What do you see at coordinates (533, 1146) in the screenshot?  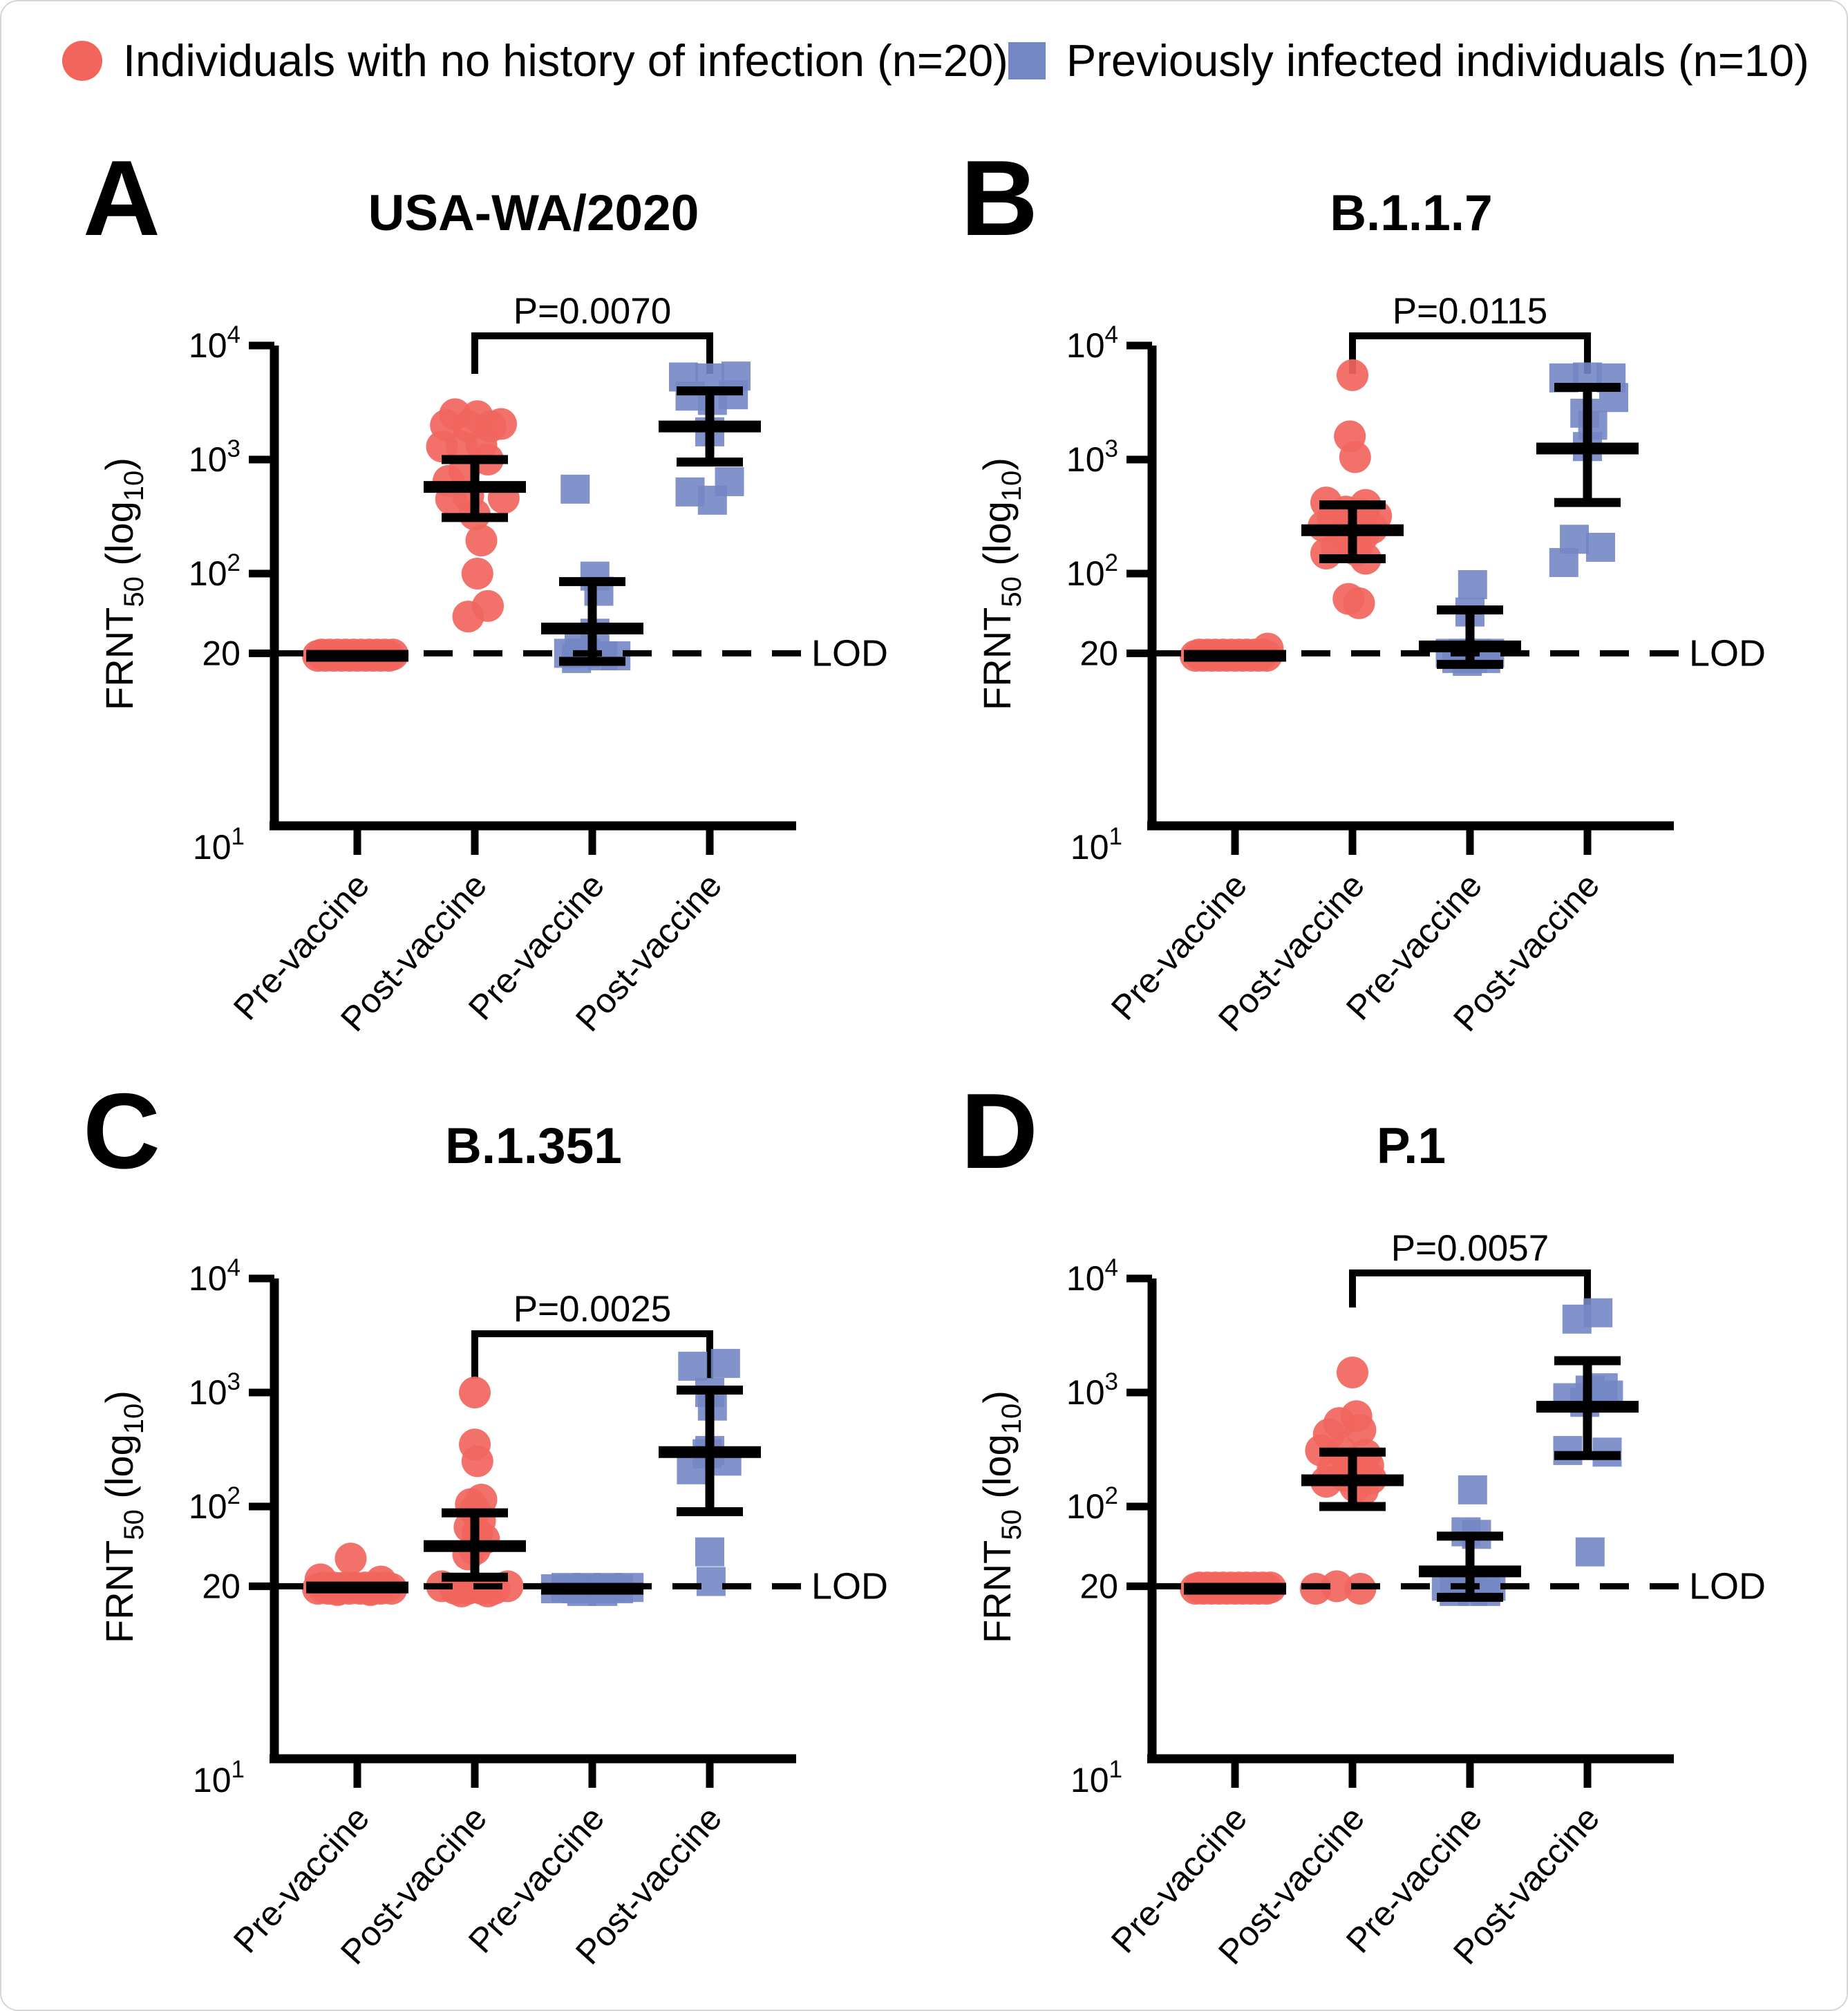 I see `panel-title: B.1.351` at bounding box center [533, 1146].